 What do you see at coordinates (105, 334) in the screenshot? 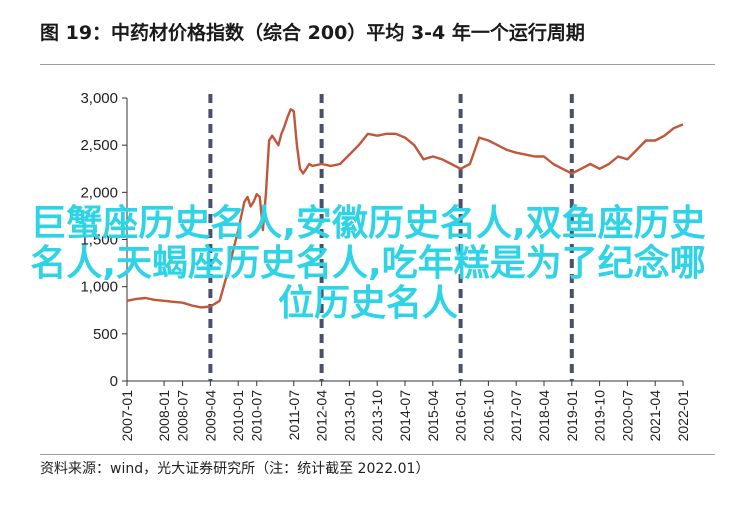
I see `y-tick-label: 500` at bounding box center [105, 334].